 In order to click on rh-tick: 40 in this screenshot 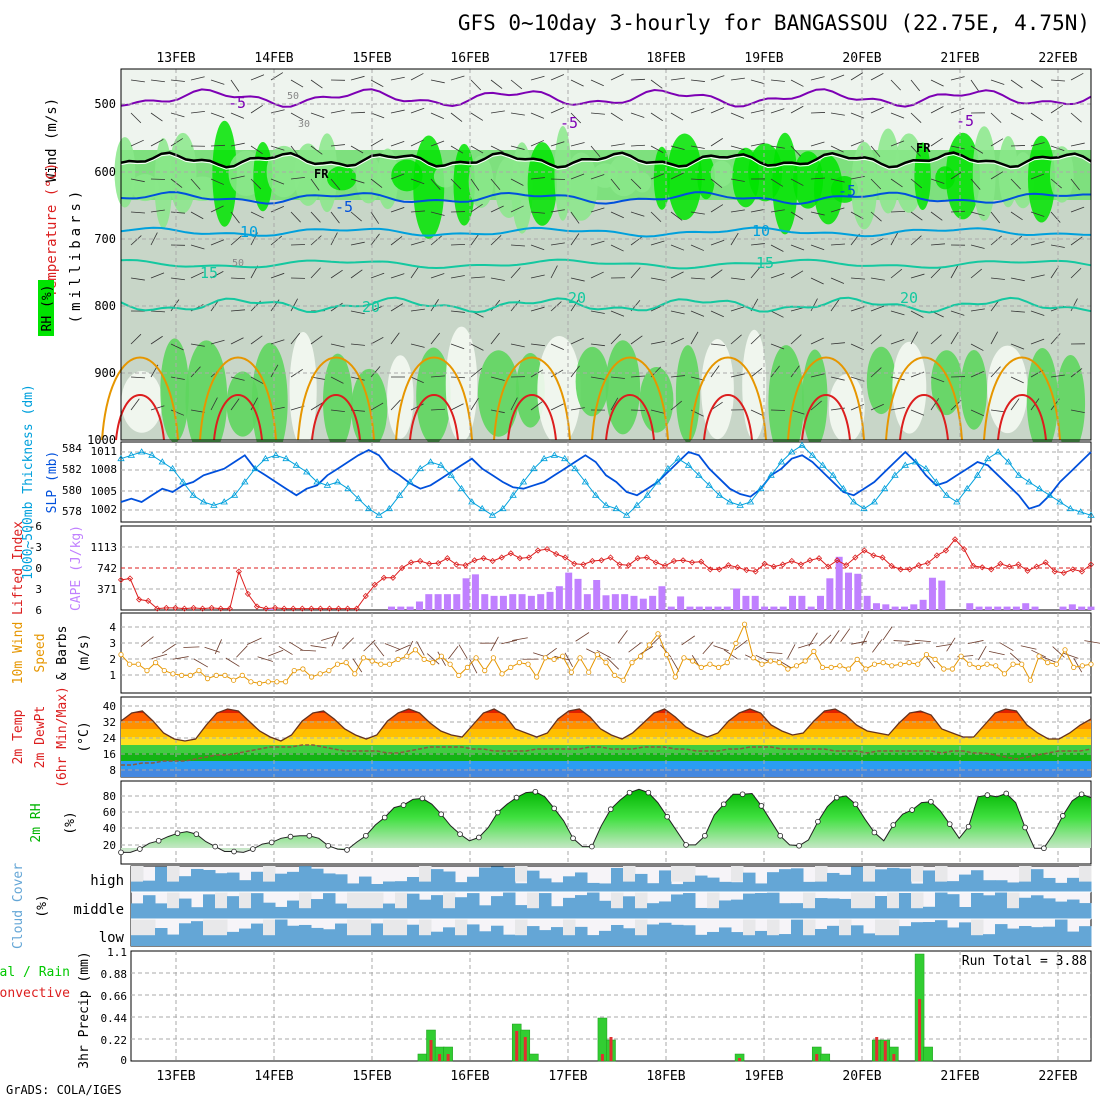, I will do `click(109, 828)`.